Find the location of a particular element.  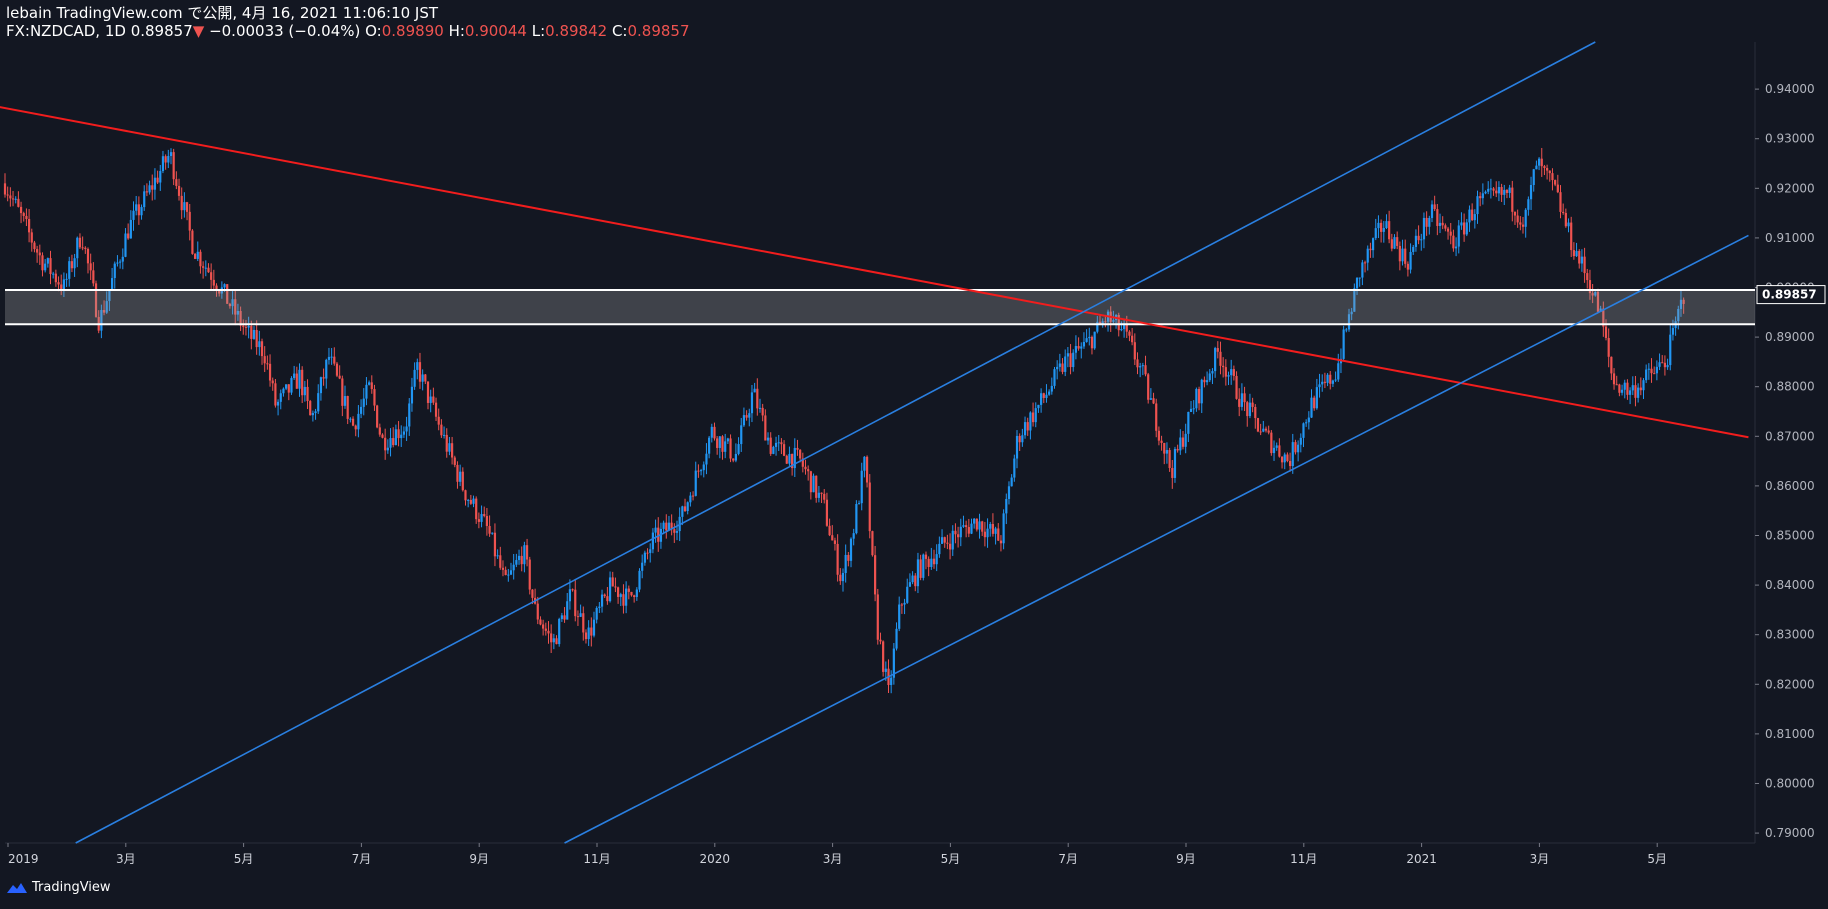

time-axis: 2019 3月 5月 7月 9月 11月 2020 3月 5月 7月 9月 11月 2021 3月 5月 is located at coordinates (837, 854).